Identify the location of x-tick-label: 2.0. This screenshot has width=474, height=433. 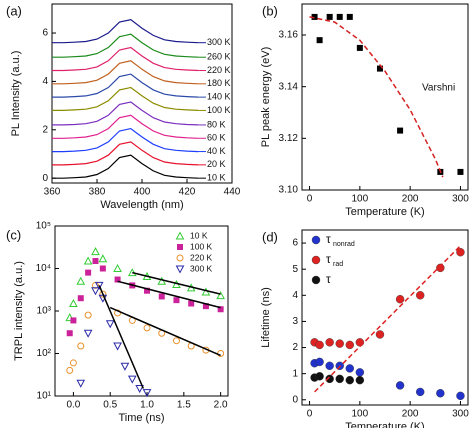
(221, 405).